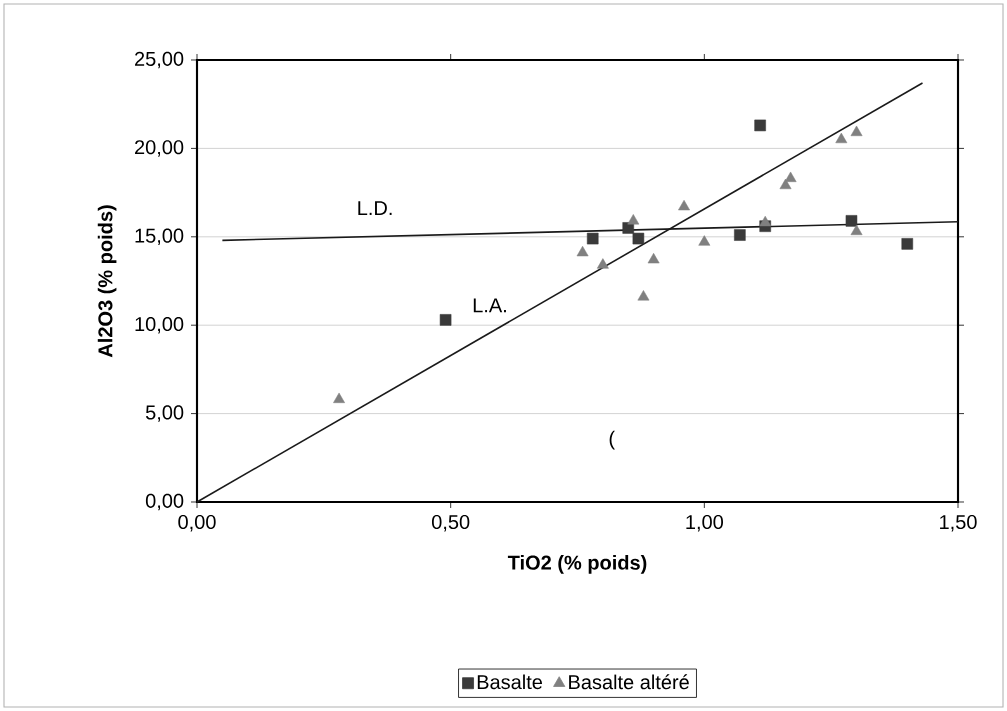 This screenshot has height=711, width=1007. What do you see at coordinates (197, 523) in the screenshot?
I see `x-tick-label: 0,00` at bounding box center [197, 523].